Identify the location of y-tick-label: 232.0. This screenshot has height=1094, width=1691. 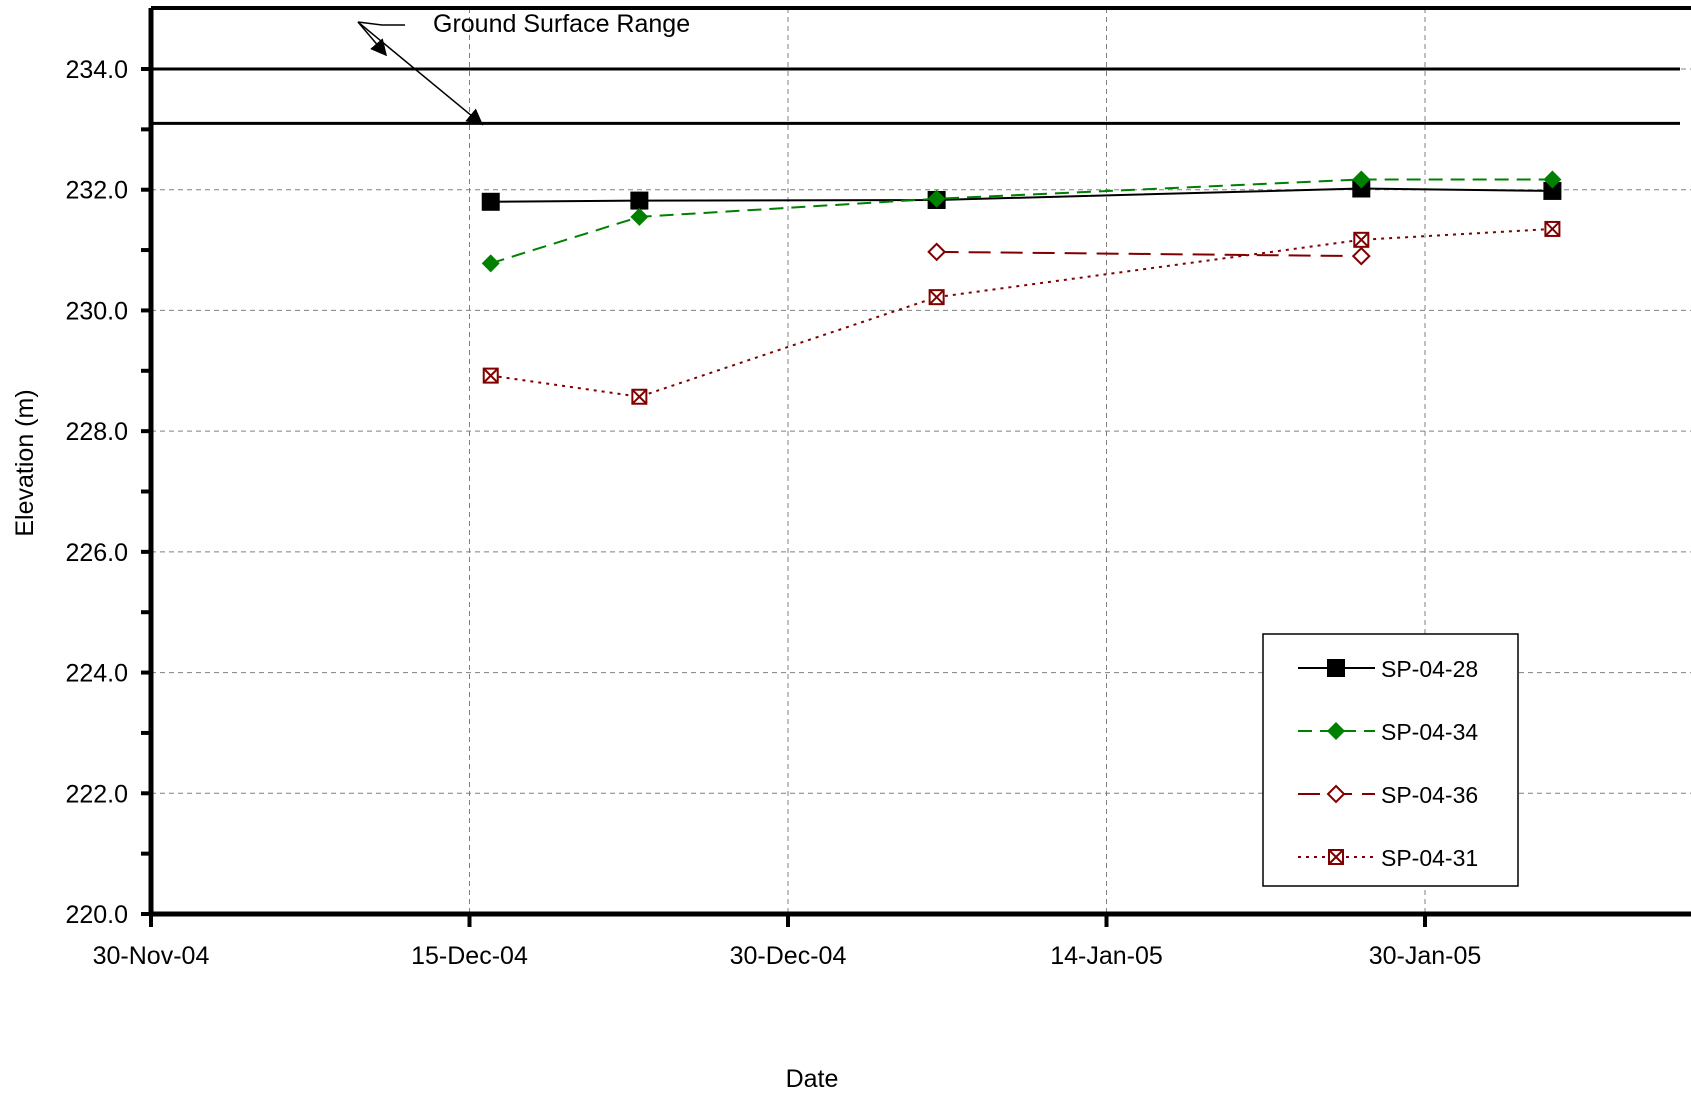
(96, 191).